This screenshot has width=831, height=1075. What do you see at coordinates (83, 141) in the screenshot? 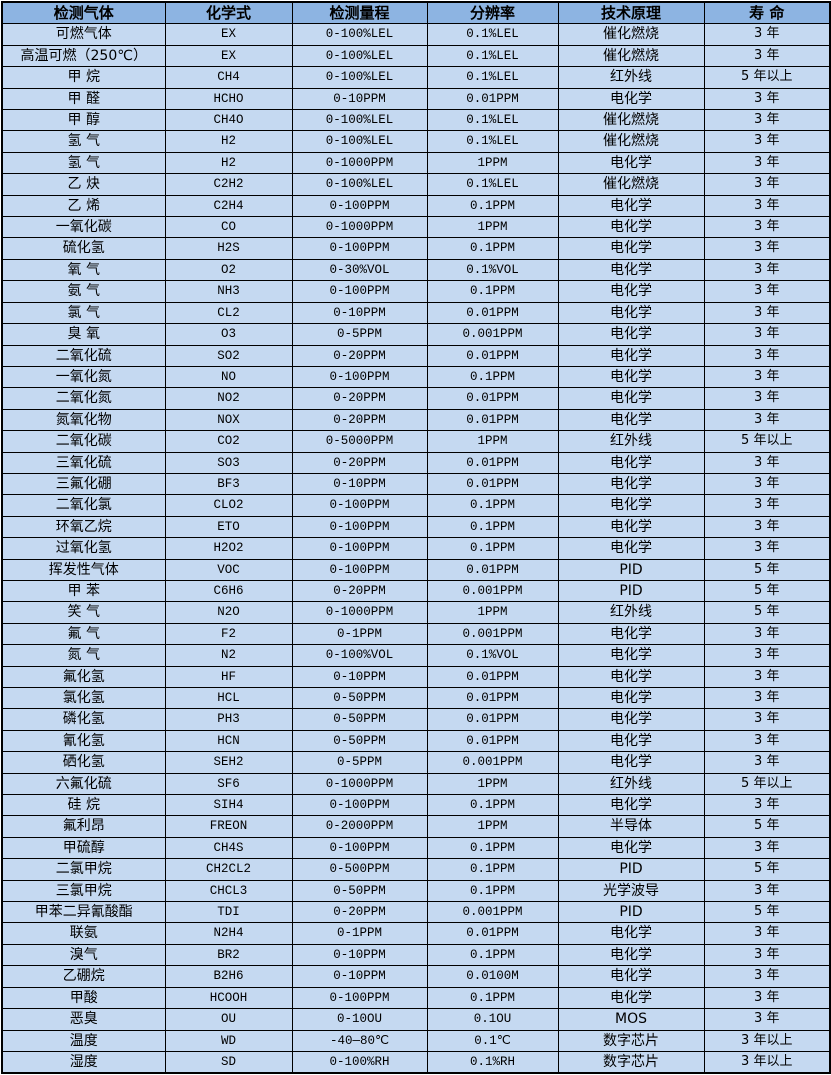
I see `cell-gas-name: 氢 气` at bounding box center [83, 141].